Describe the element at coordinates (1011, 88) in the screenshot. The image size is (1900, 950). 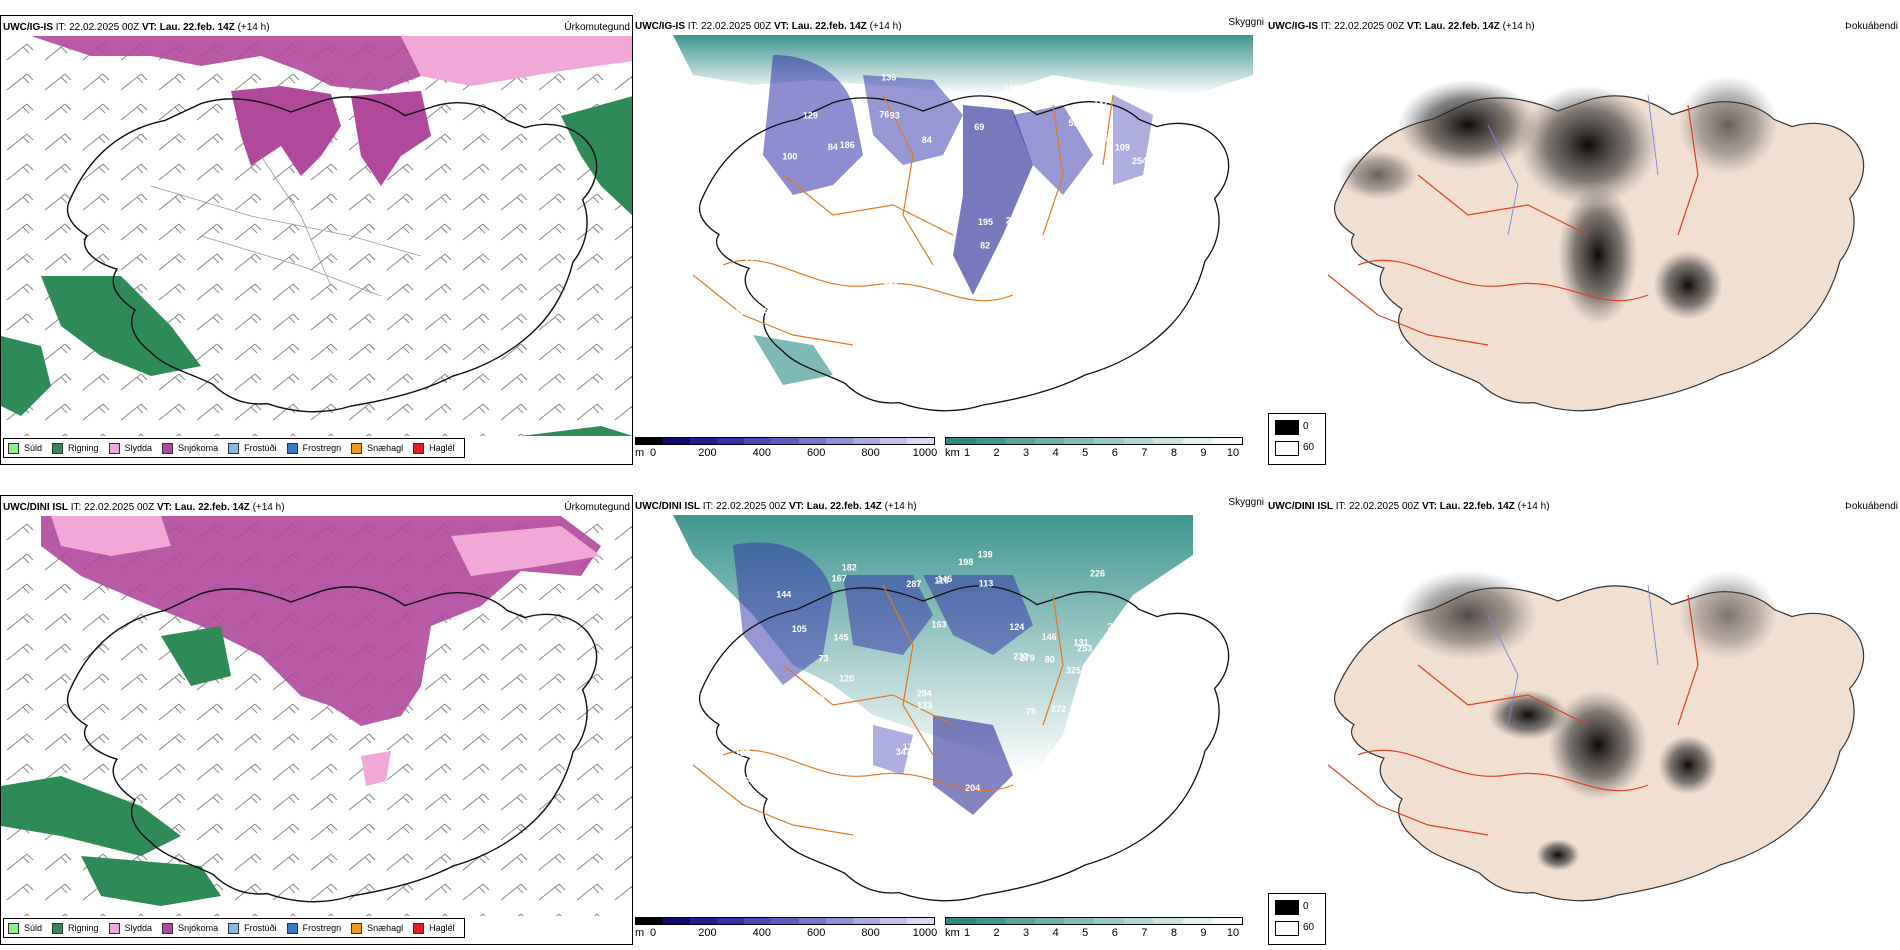
I see `skyggni-value: 188` at that location.